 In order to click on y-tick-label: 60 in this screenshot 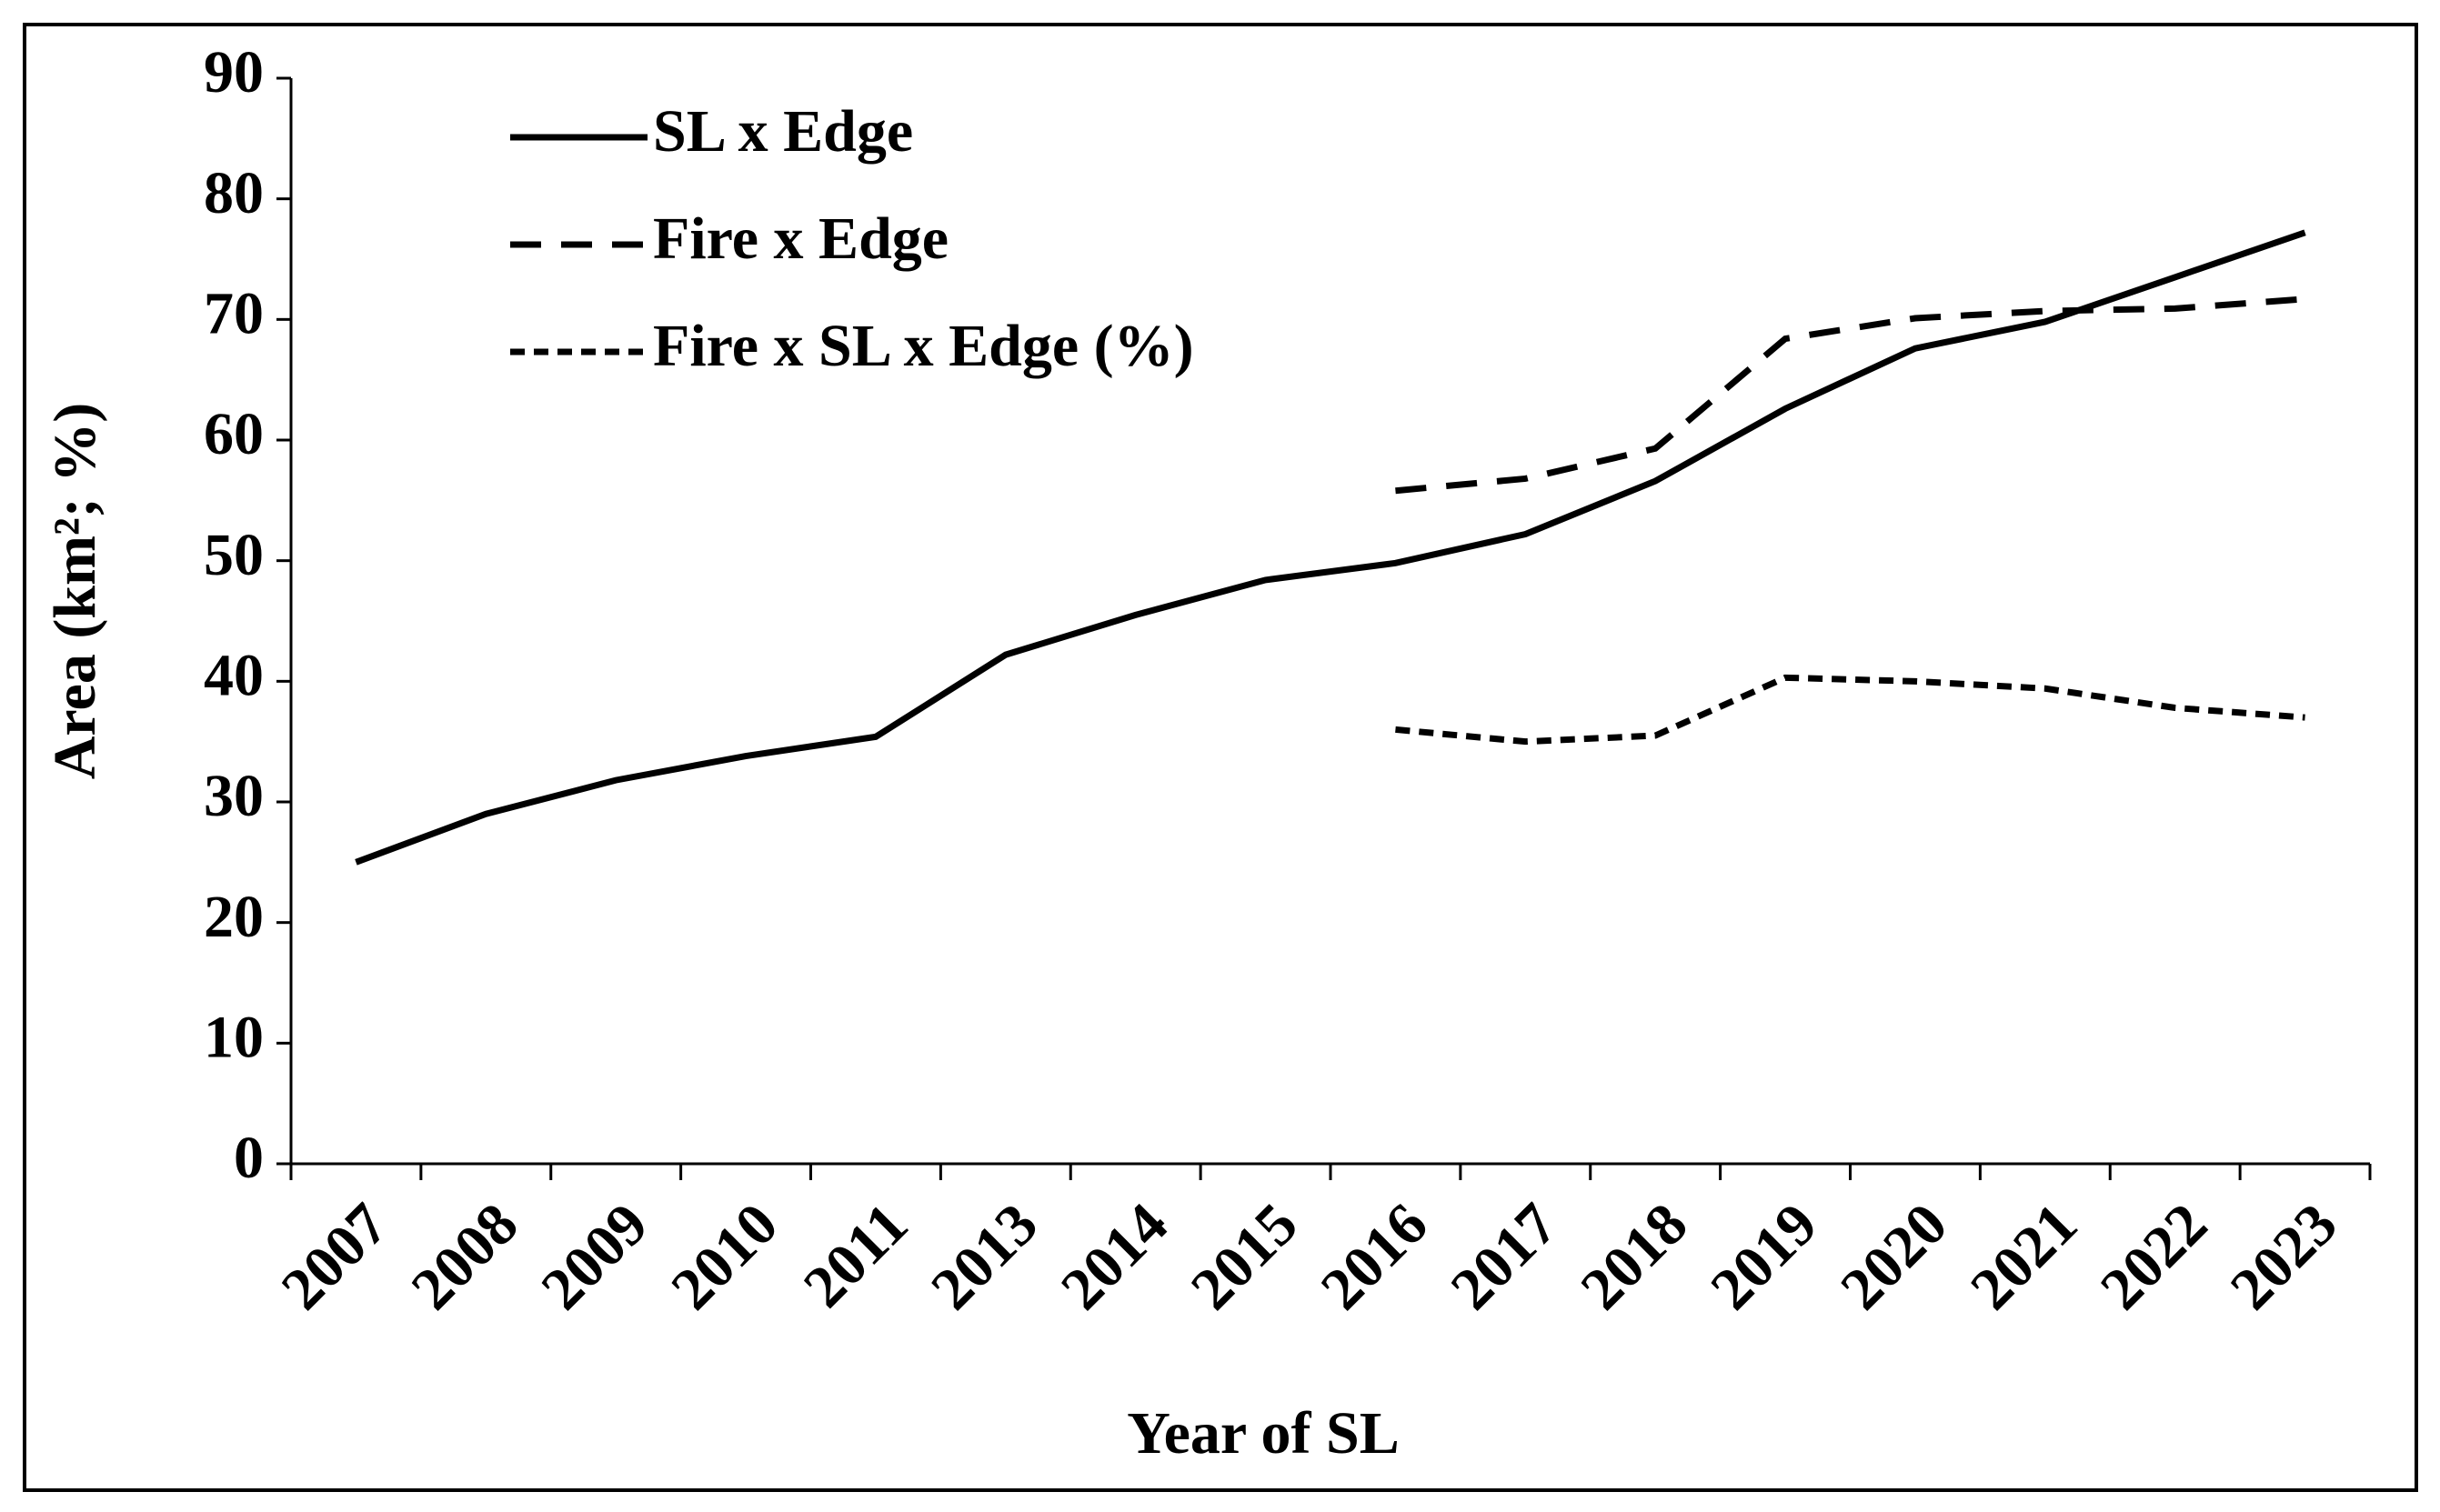, I will do `click(234, 434)`.